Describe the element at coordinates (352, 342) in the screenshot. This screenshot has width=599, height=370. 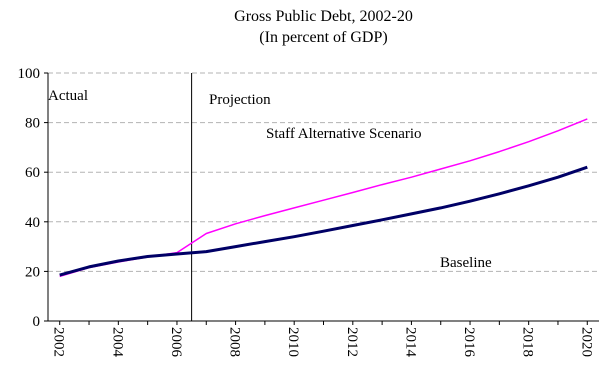
I see `x-tick-label-2012: 2012` at that location.